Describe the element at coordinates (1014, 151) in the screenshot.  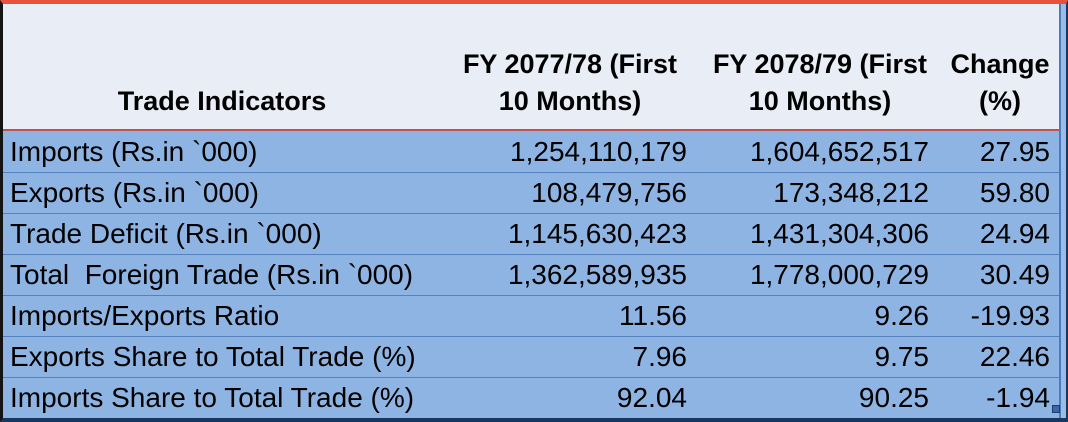
I see `cell-change-pct: 27.95` at that location.